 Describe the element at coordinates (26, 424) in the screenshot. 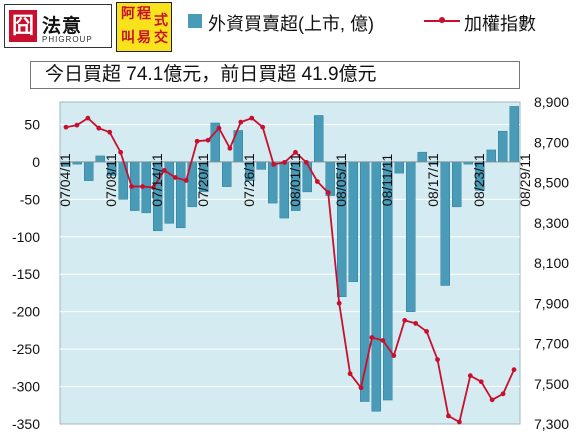

I see `y-left-tick-label: -350` at that location.